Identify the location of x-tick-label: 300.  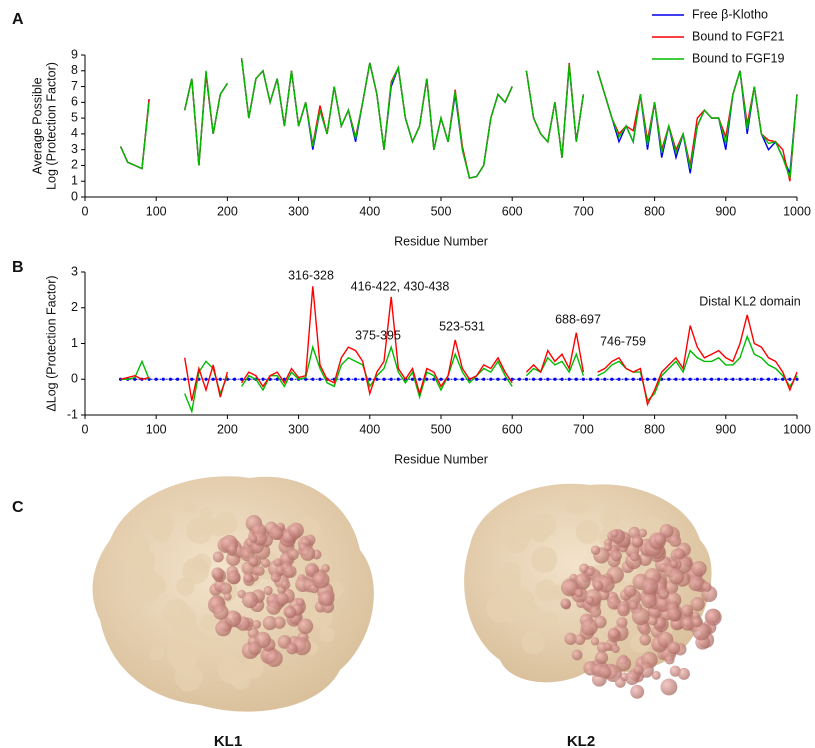
(298, 211).